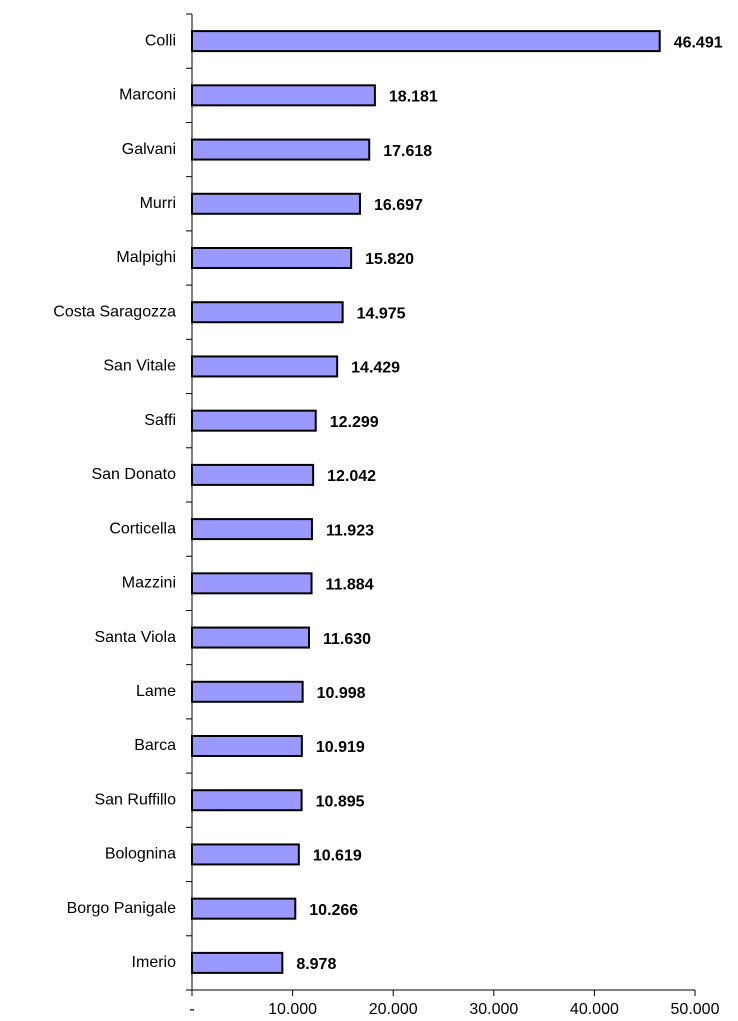 Image resolution: width=738 pixels, height=1021 pixels. Describe the element at coordinates (381, 313) in the screenshot. I see `value-label: 14.975` at that location.